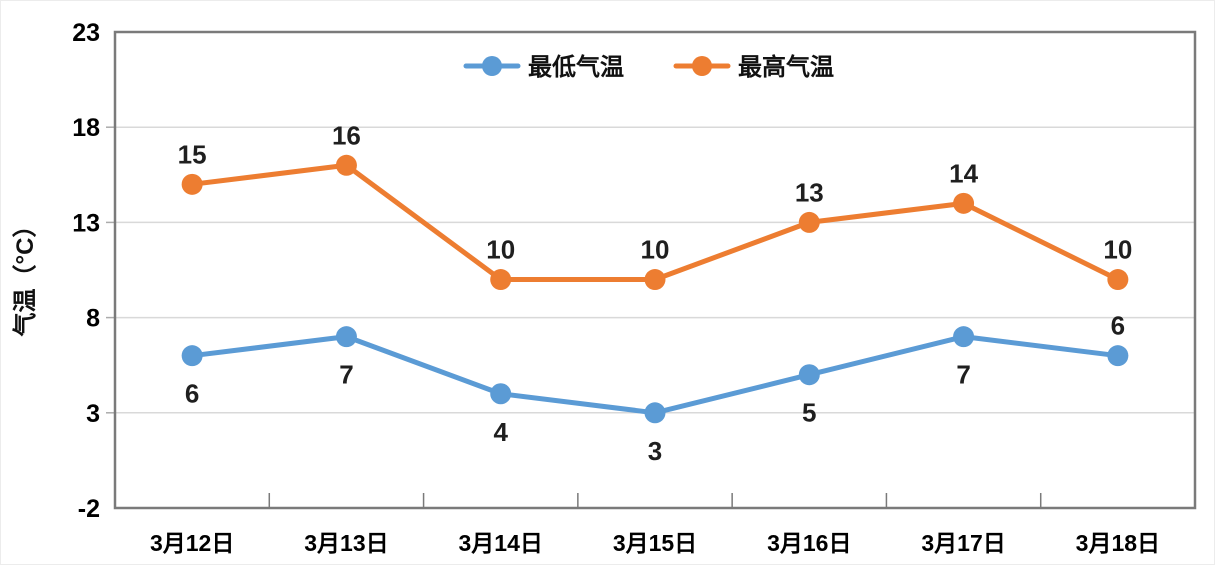 The image size is (1215, 565). Describe the element at coordinates (786, 67) in the screenshot. I see `legend-label: 最高气温` at that location.